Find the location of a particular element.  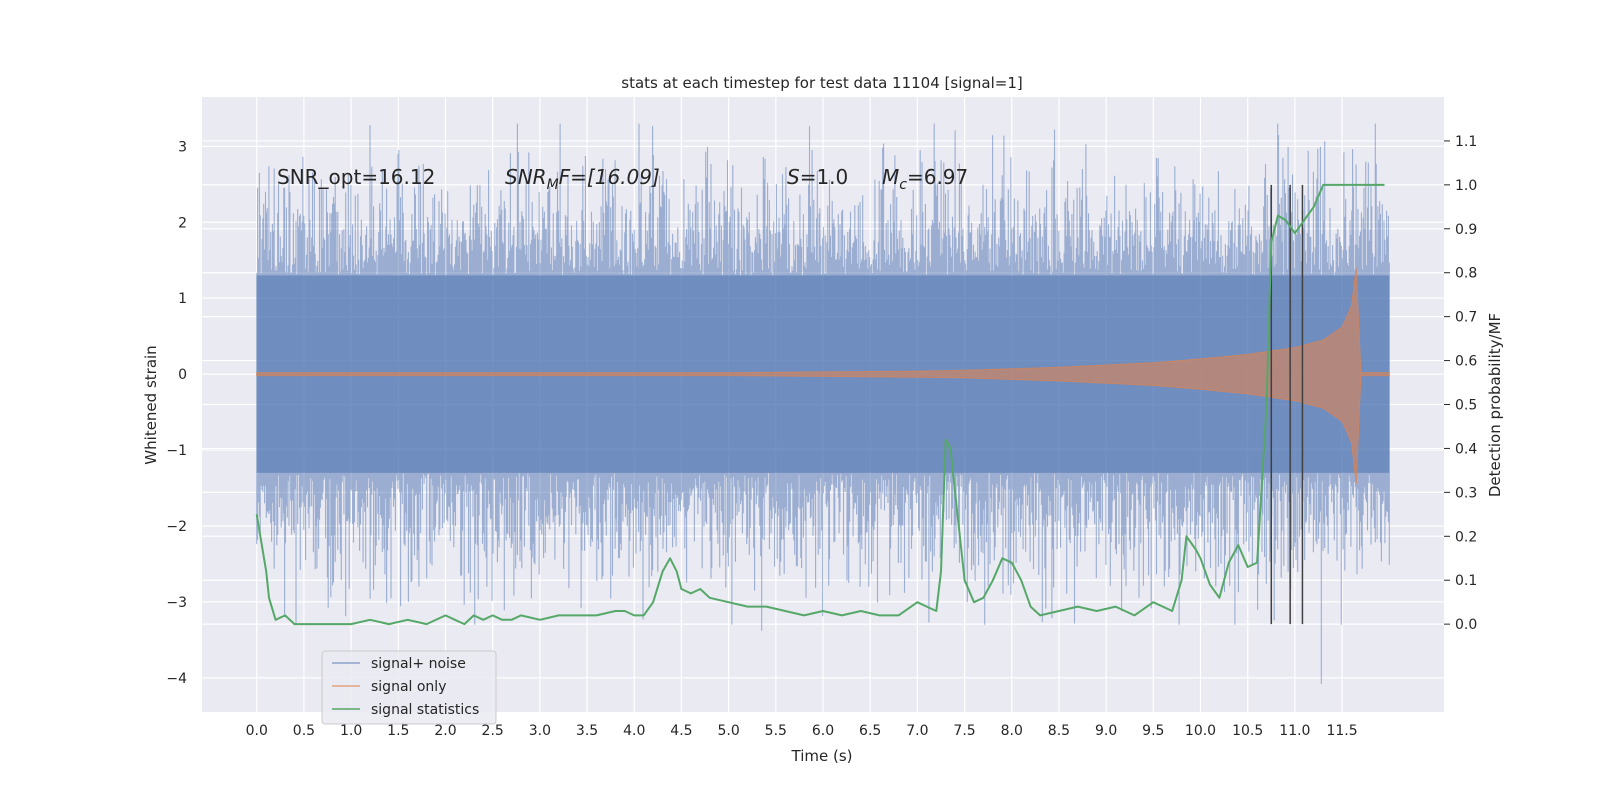

annotation-snr-opt: SNR_opt=16.12 is located at coordinates (356, 177).